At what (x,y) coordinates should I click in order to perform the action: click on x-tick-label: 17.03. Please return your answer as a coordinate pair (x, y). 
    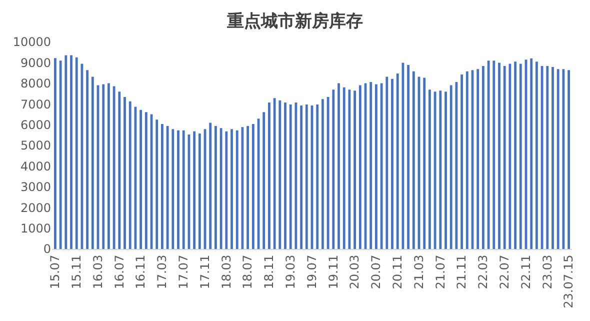
    Looking at the image, I should click on (162, 272).